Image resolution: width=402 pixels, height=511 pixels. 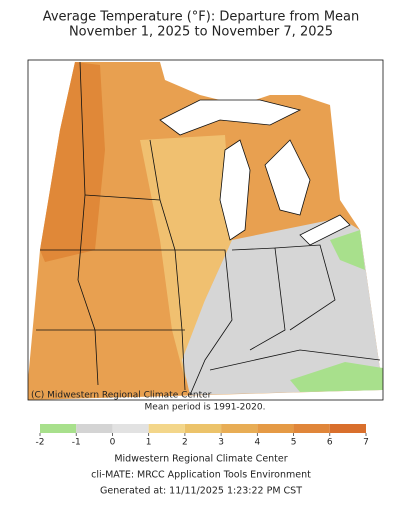 What do you see at coordinates (330, 443) in the screenshot?
I see `legend-tick-label: 6` at bounding box center [330, 443].